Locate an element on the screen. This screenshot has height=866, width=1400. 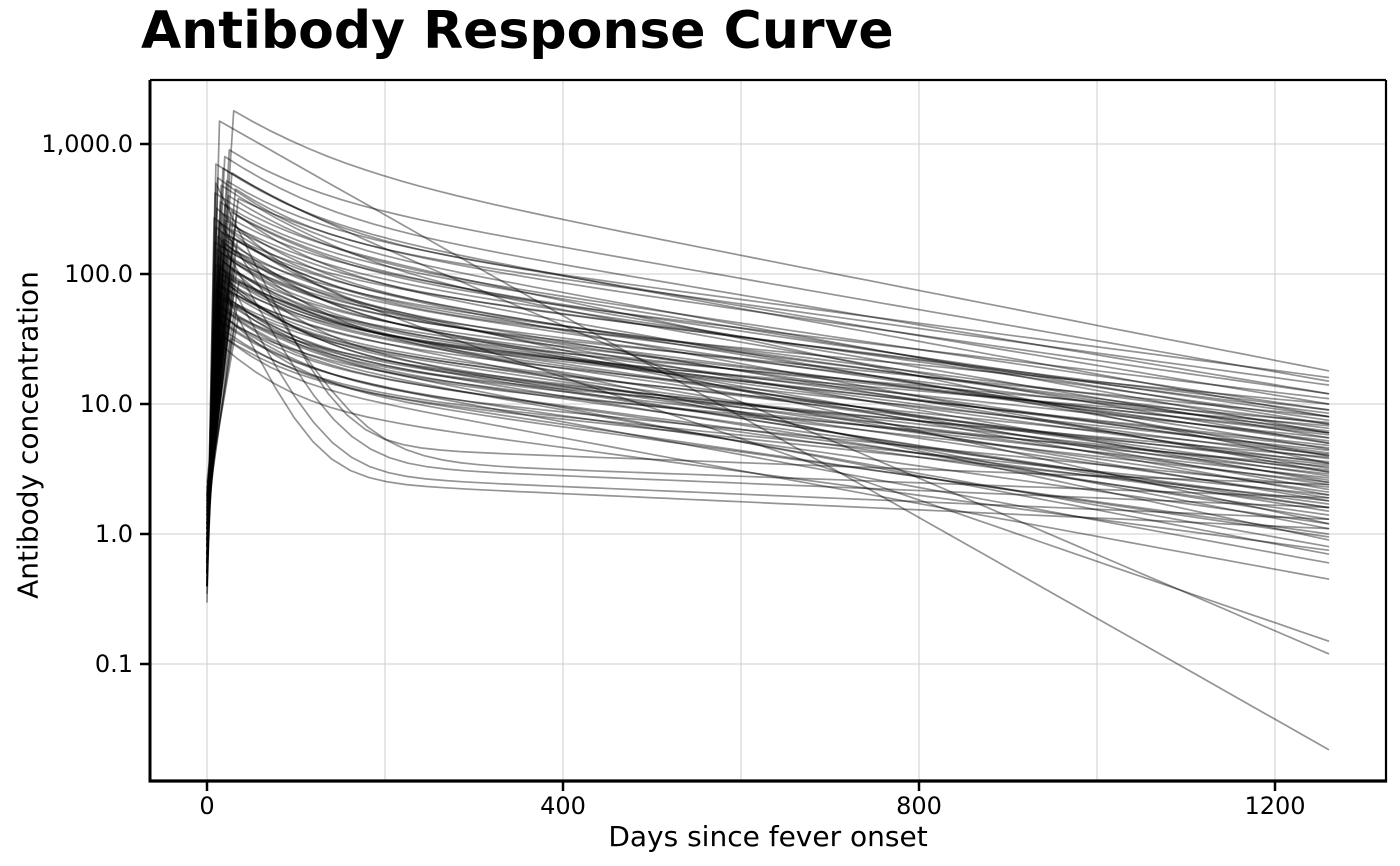
x-tick-label: 0 is located at coordinates (206, 806).